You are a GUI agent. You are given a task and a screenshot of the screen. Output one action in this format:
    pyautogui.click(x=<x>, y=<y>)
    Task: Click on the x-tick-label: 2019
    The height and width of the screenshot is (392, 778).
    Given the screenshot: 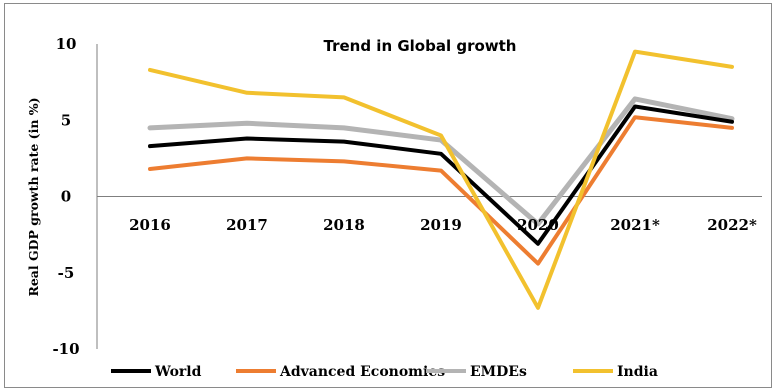 What is the action you would take?
    pyautogui.click(x=441, y=225)
    